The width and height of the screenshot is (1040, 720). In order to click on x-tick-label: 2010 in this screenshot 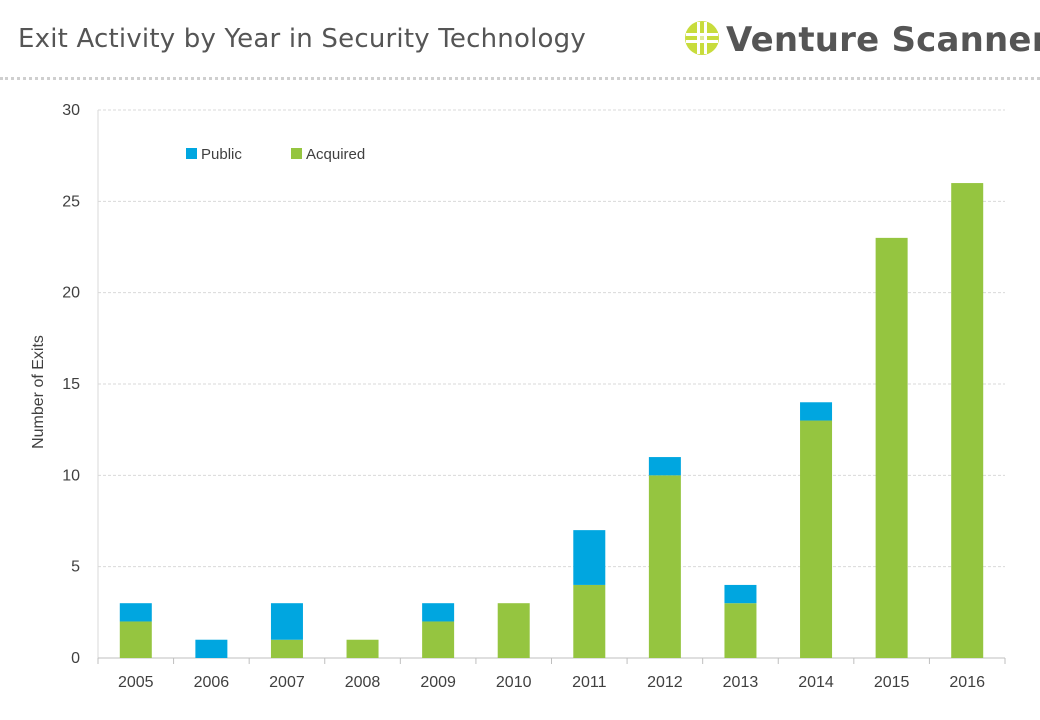, I will do `click(514, 682)`.